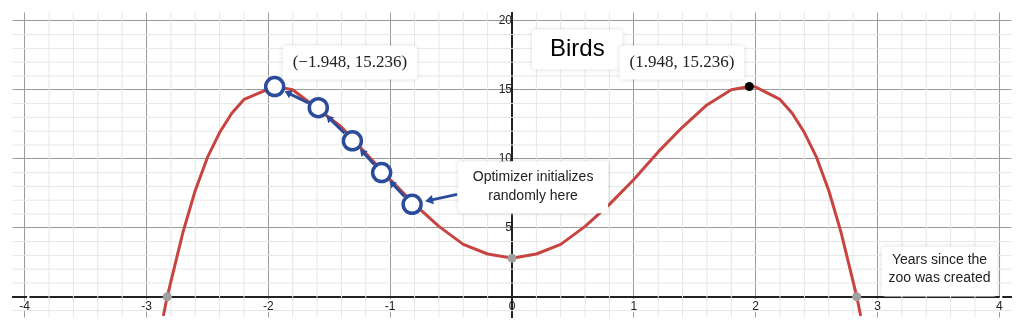 The image size is (1024, 330). What do you see at coordinates (390, 306) in the screenshot?
I see `x-tick-label: -1` at bounding box center [390, 306].